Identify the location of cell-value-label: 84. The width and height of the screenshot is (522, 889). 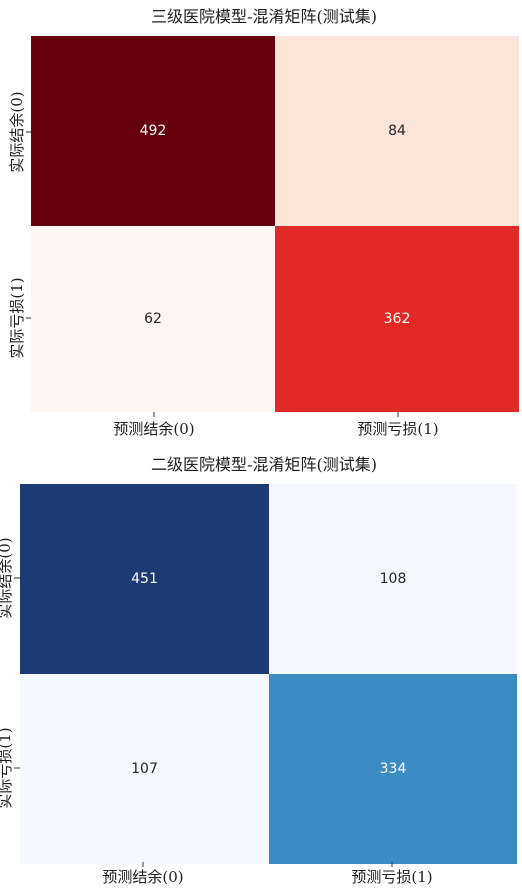
(397, 131).